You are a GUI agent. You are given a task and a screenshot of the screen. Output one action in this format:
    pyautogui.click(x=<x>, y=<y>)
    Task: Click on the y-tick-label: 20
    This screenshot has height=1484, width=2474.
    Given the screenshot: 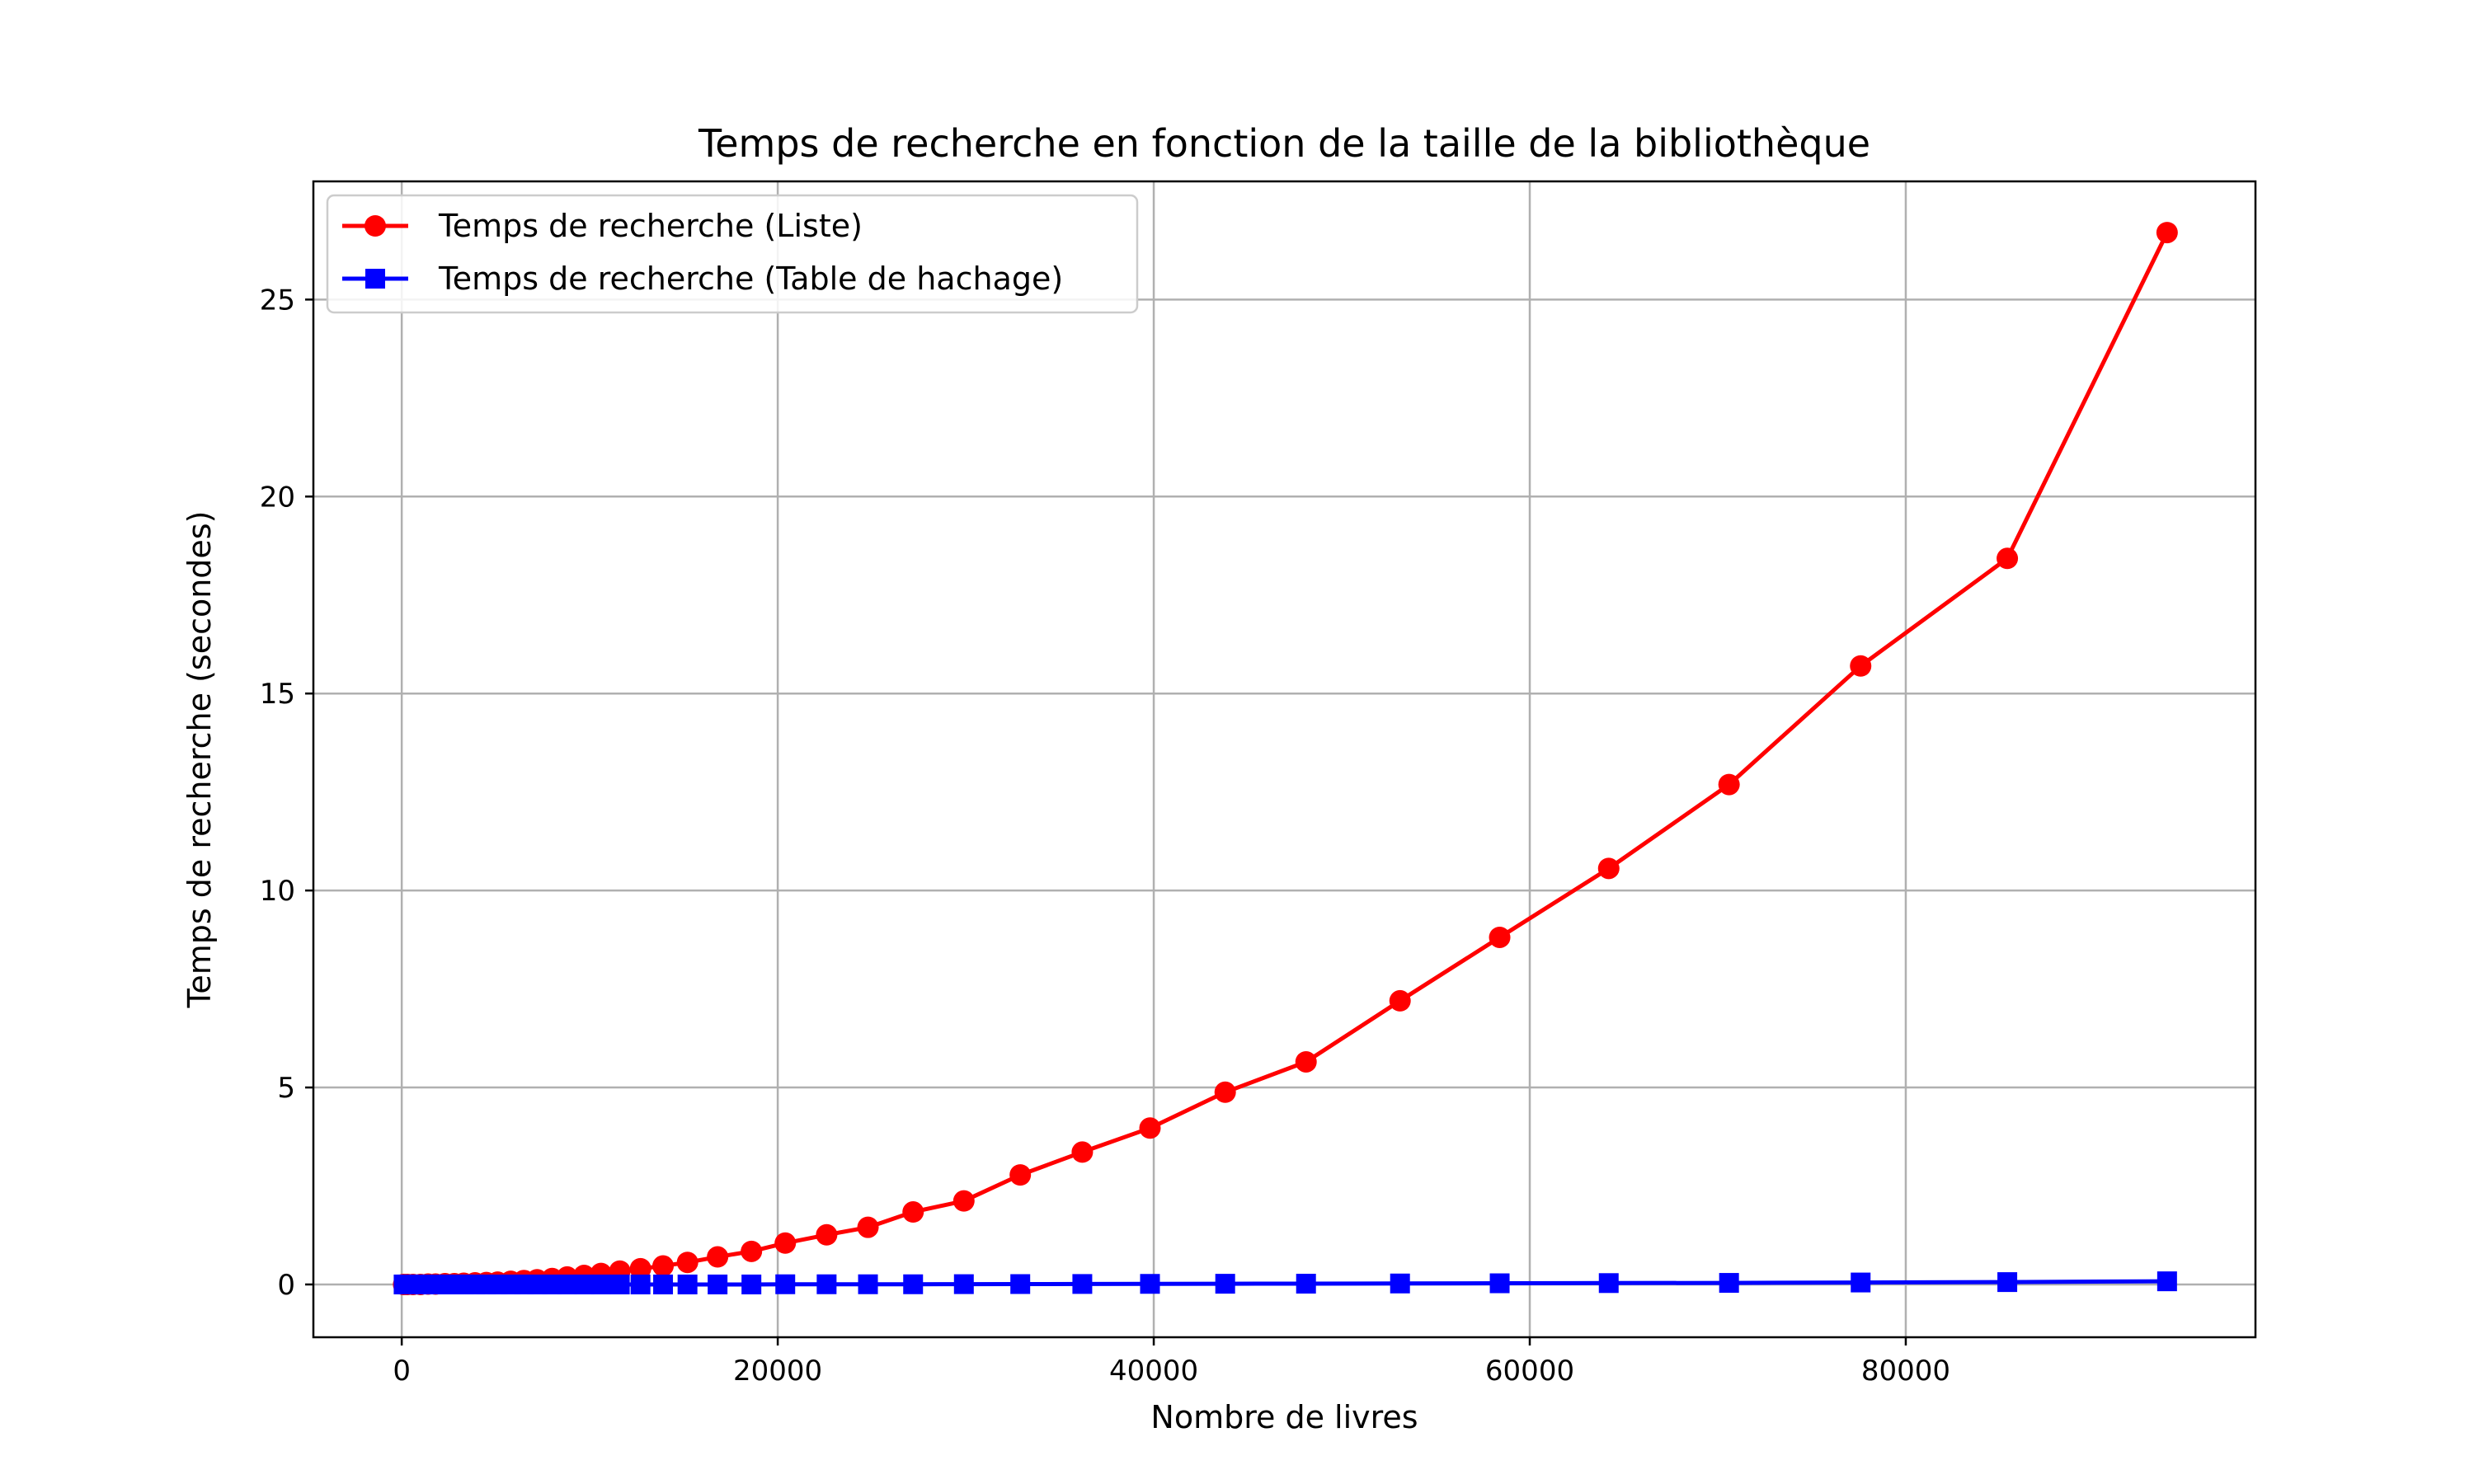 What is the action you would take?
    pyautogui.click(x=277, y=497)
    